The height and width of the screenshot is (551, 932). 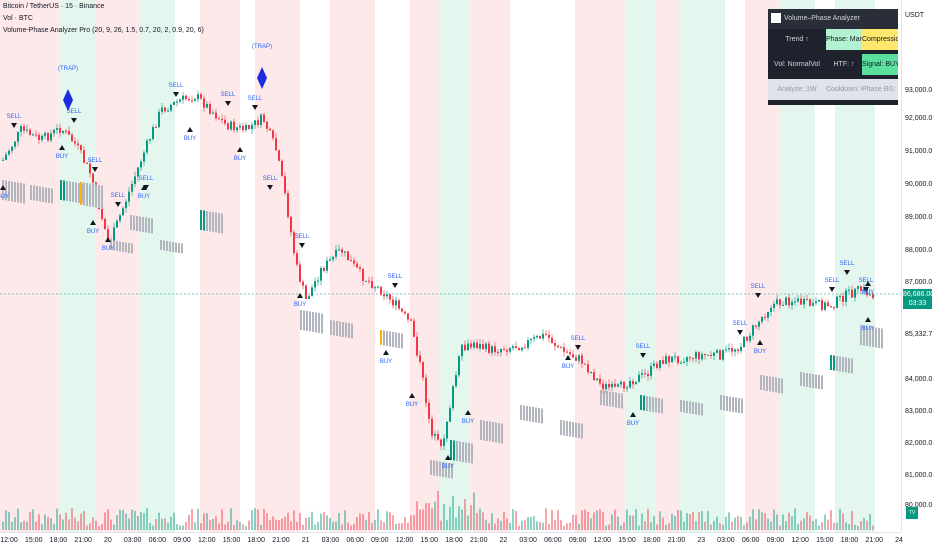 What do you see at coordinates (553, 540) in the screenshot?
I see `time-tick: 06:00` at bounding box center [553, 540].